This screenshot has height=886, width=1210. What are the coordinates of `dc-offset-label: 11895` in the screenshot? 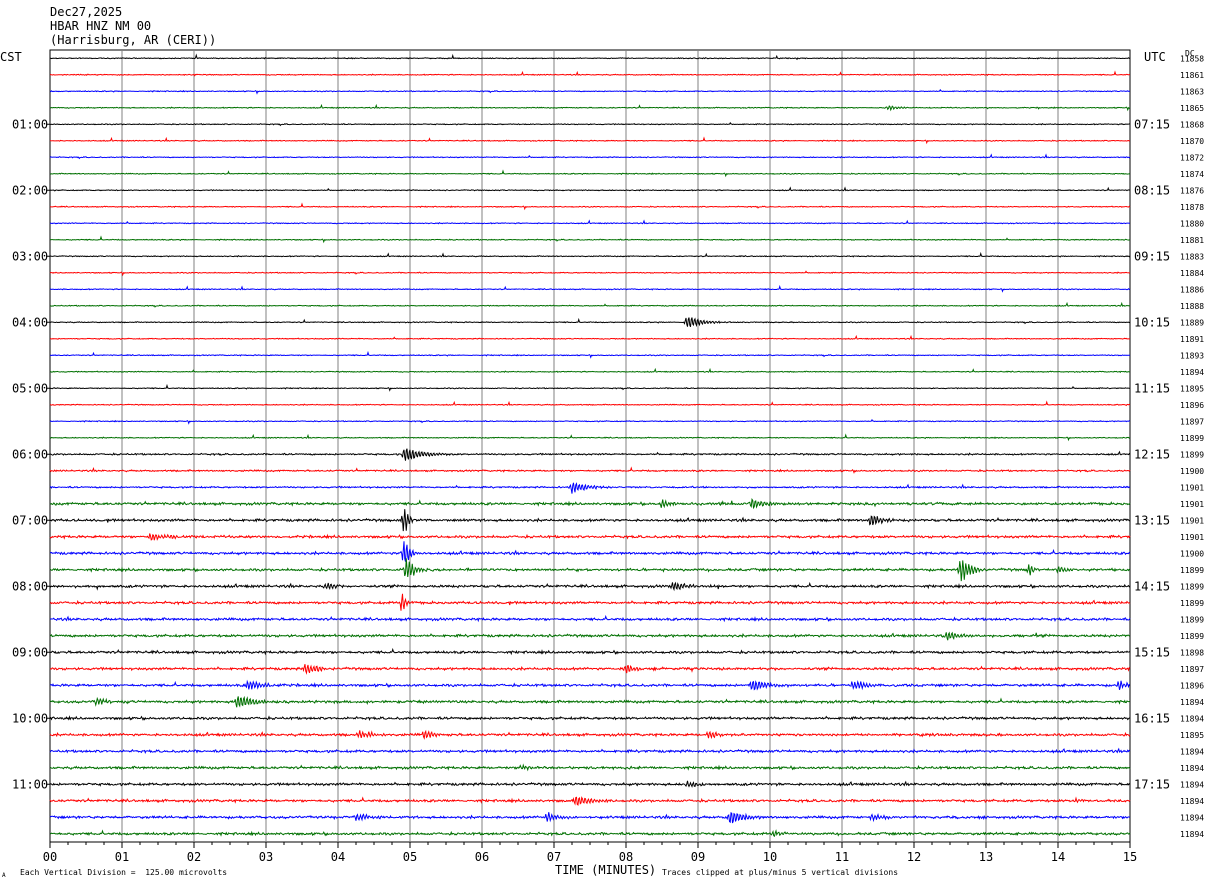 It's located at (1192, 735).